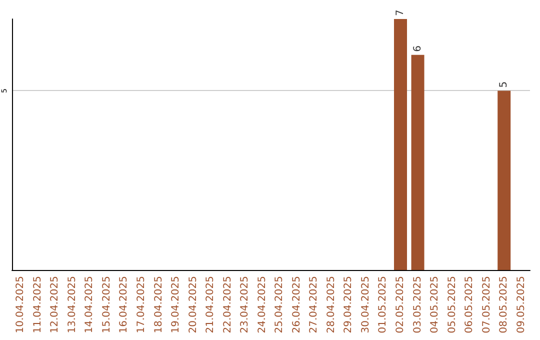  I want to click on x-tick-label: 09.05.2025, so click(521, 305).